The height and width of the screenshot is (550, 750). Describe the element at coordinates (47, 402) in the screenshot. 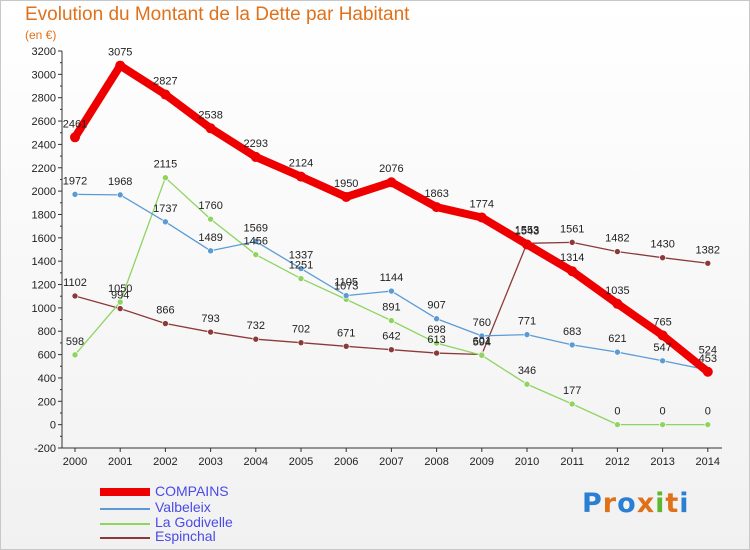

I see `y-tick-label: 200` at that location.